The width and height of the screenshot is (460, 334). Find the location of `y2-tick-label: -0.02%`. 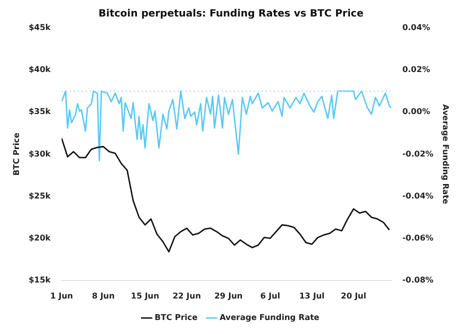

y2-tick-label: -0.02% is located at coordinates (418, 153).